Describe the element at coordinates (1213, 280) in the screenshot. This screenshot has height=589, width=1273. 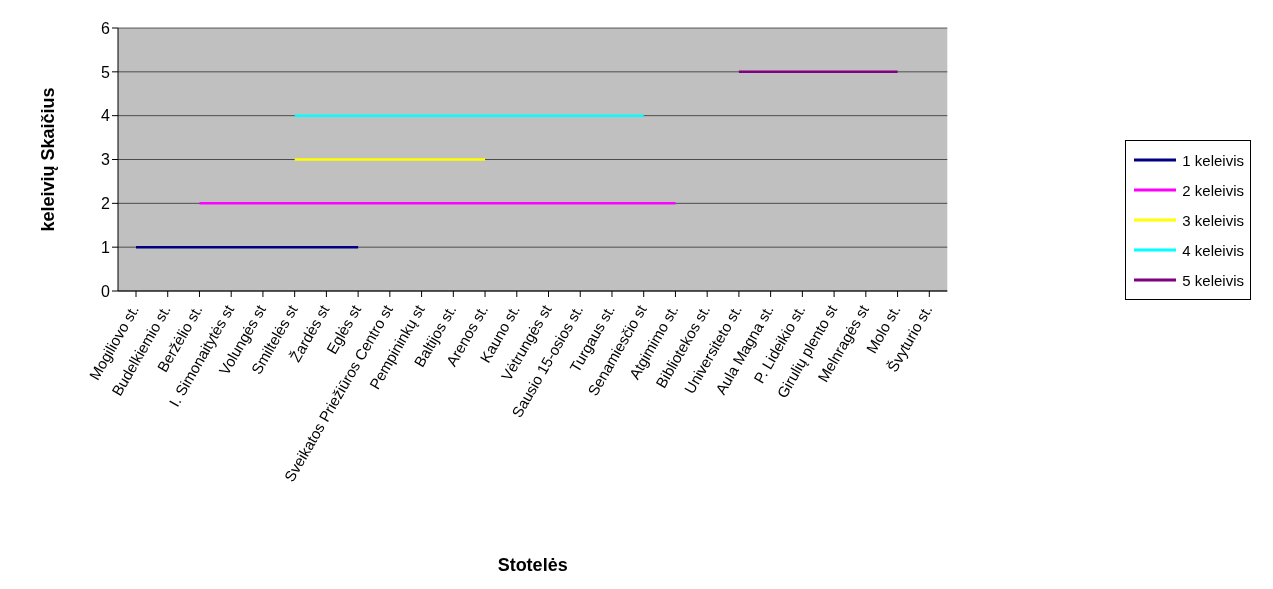
I see `legend-label: 5 keleivis` at that location.